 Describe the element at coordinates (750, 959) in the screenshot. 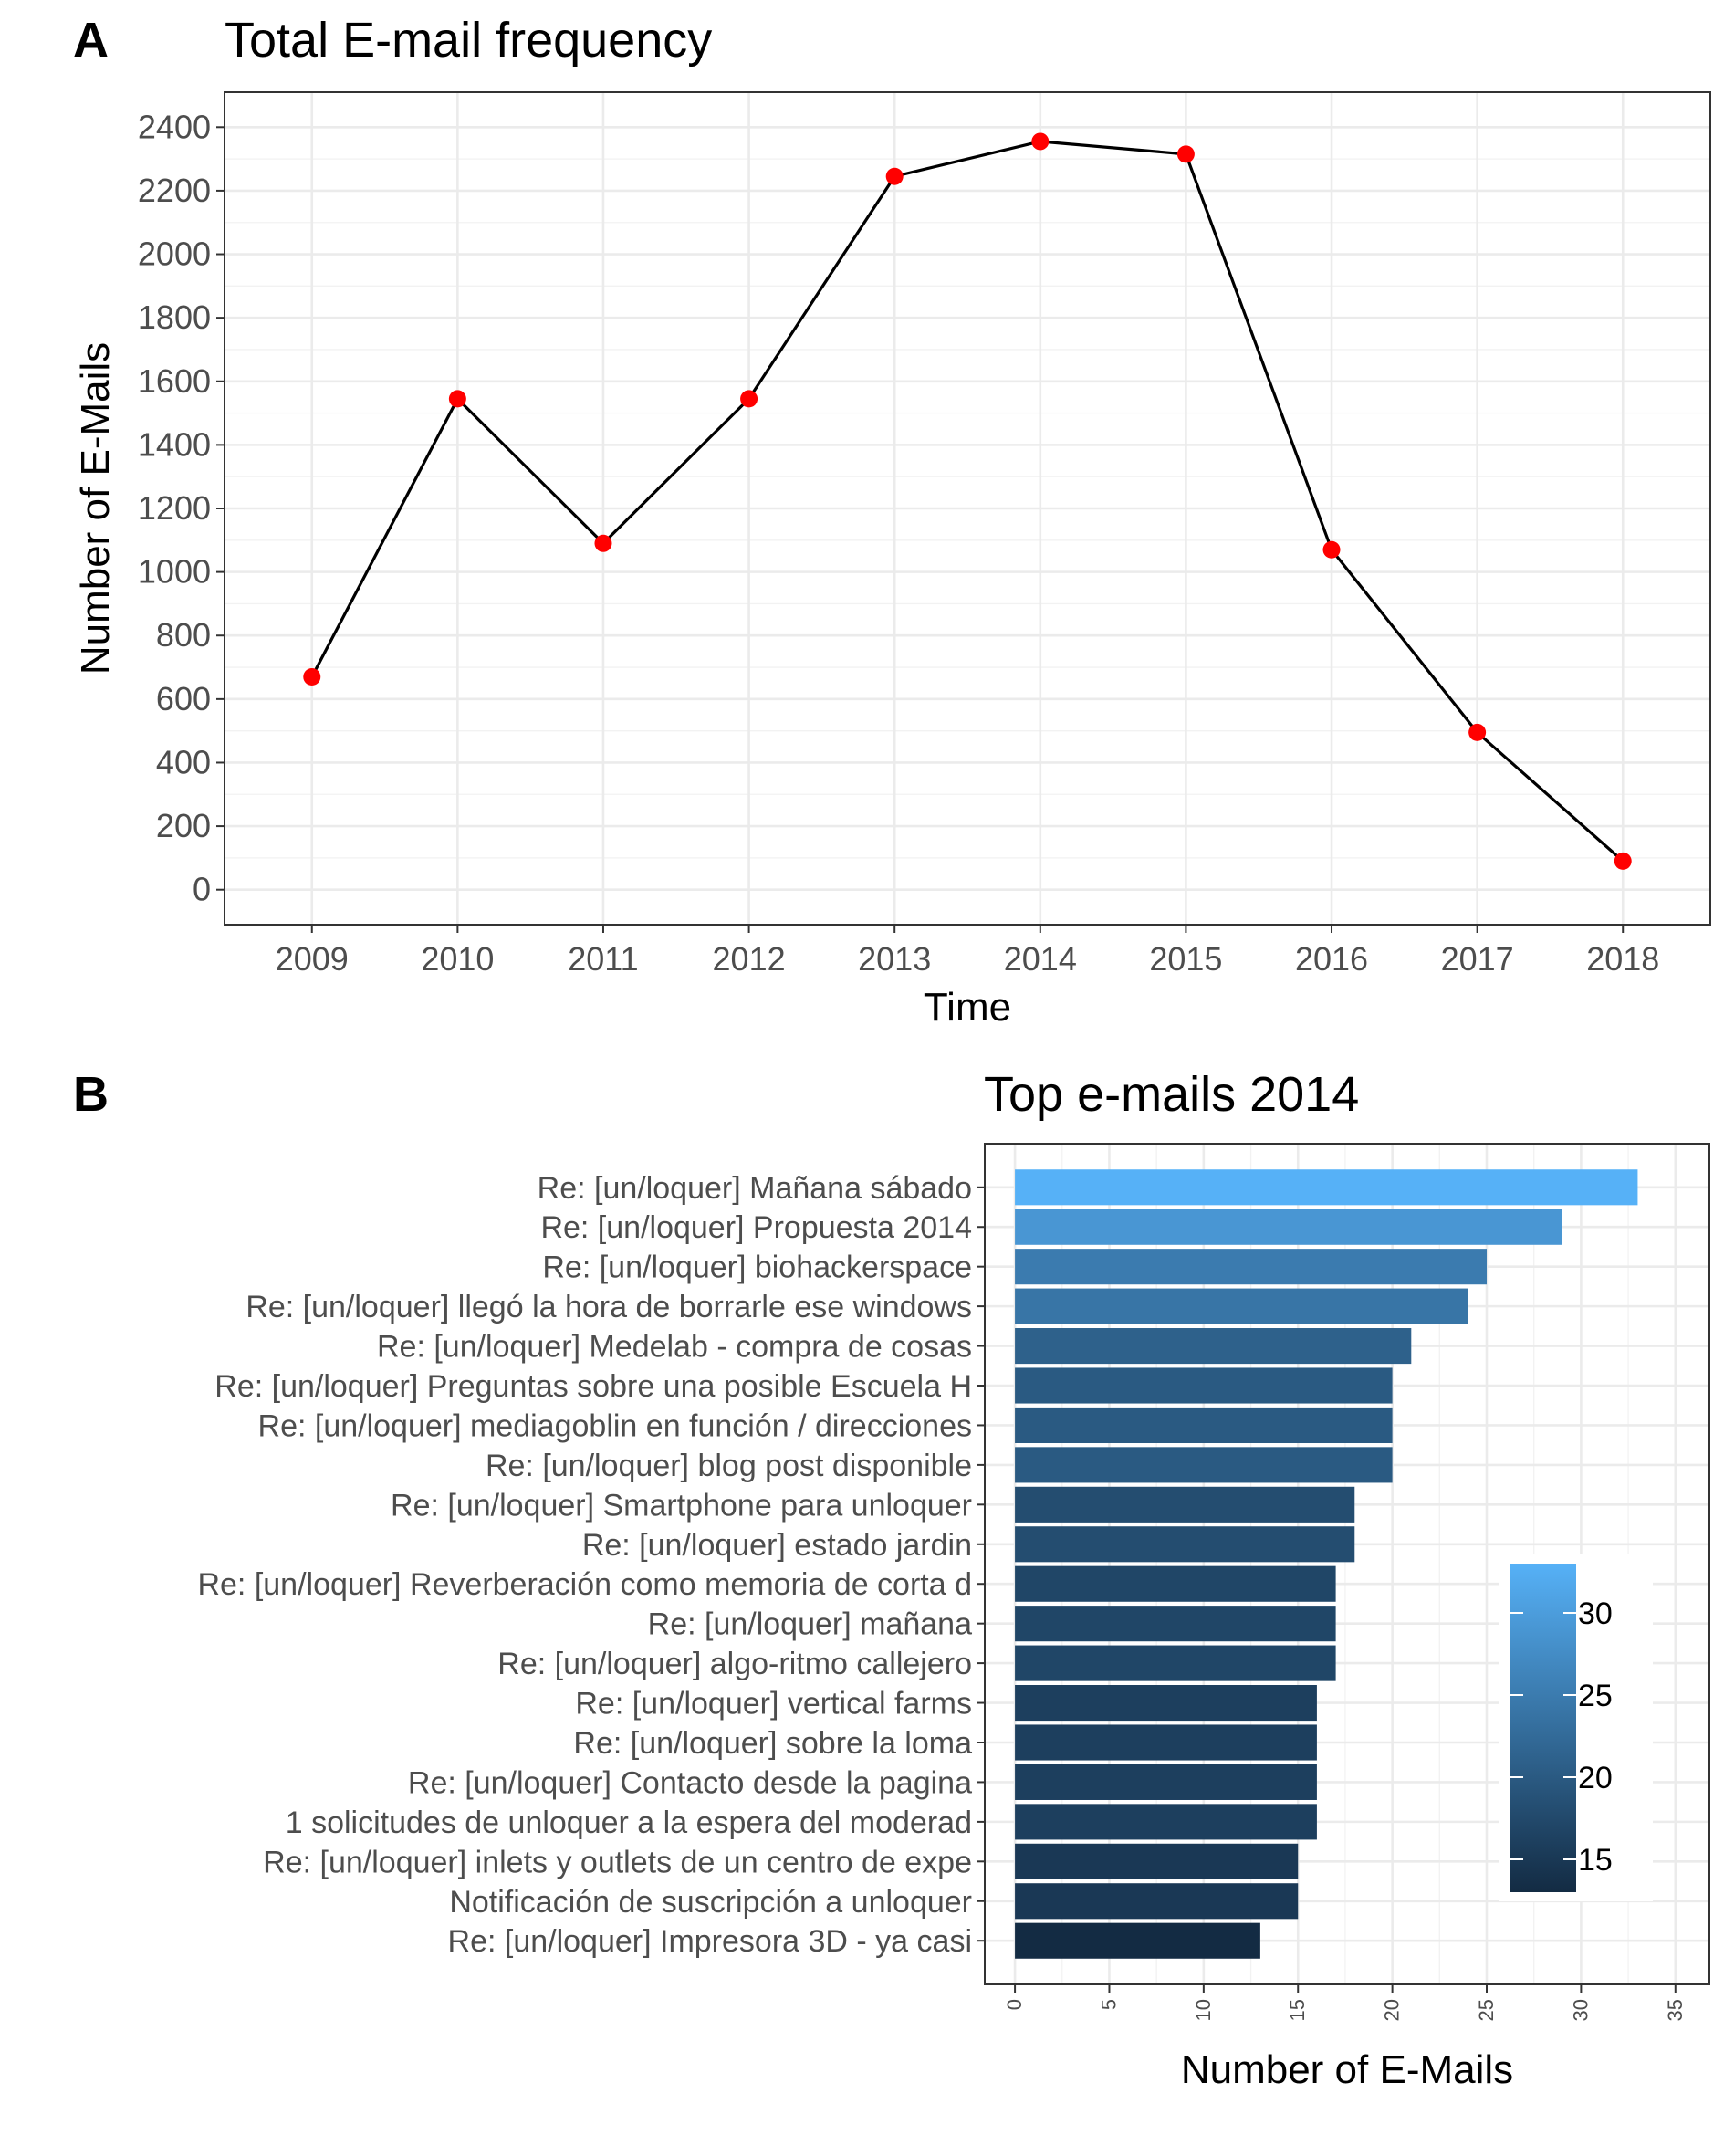

I see `x-tick-label: 2012` at that location.